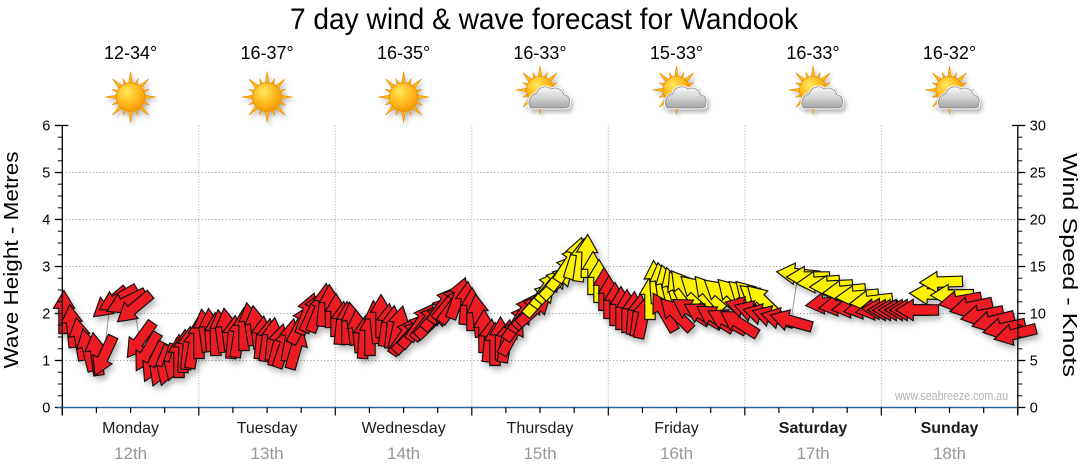  What do you see at coordinates (1038, 127) in the screenshot?
I see `svg-text: 30` at bounding box center [1038, 127].